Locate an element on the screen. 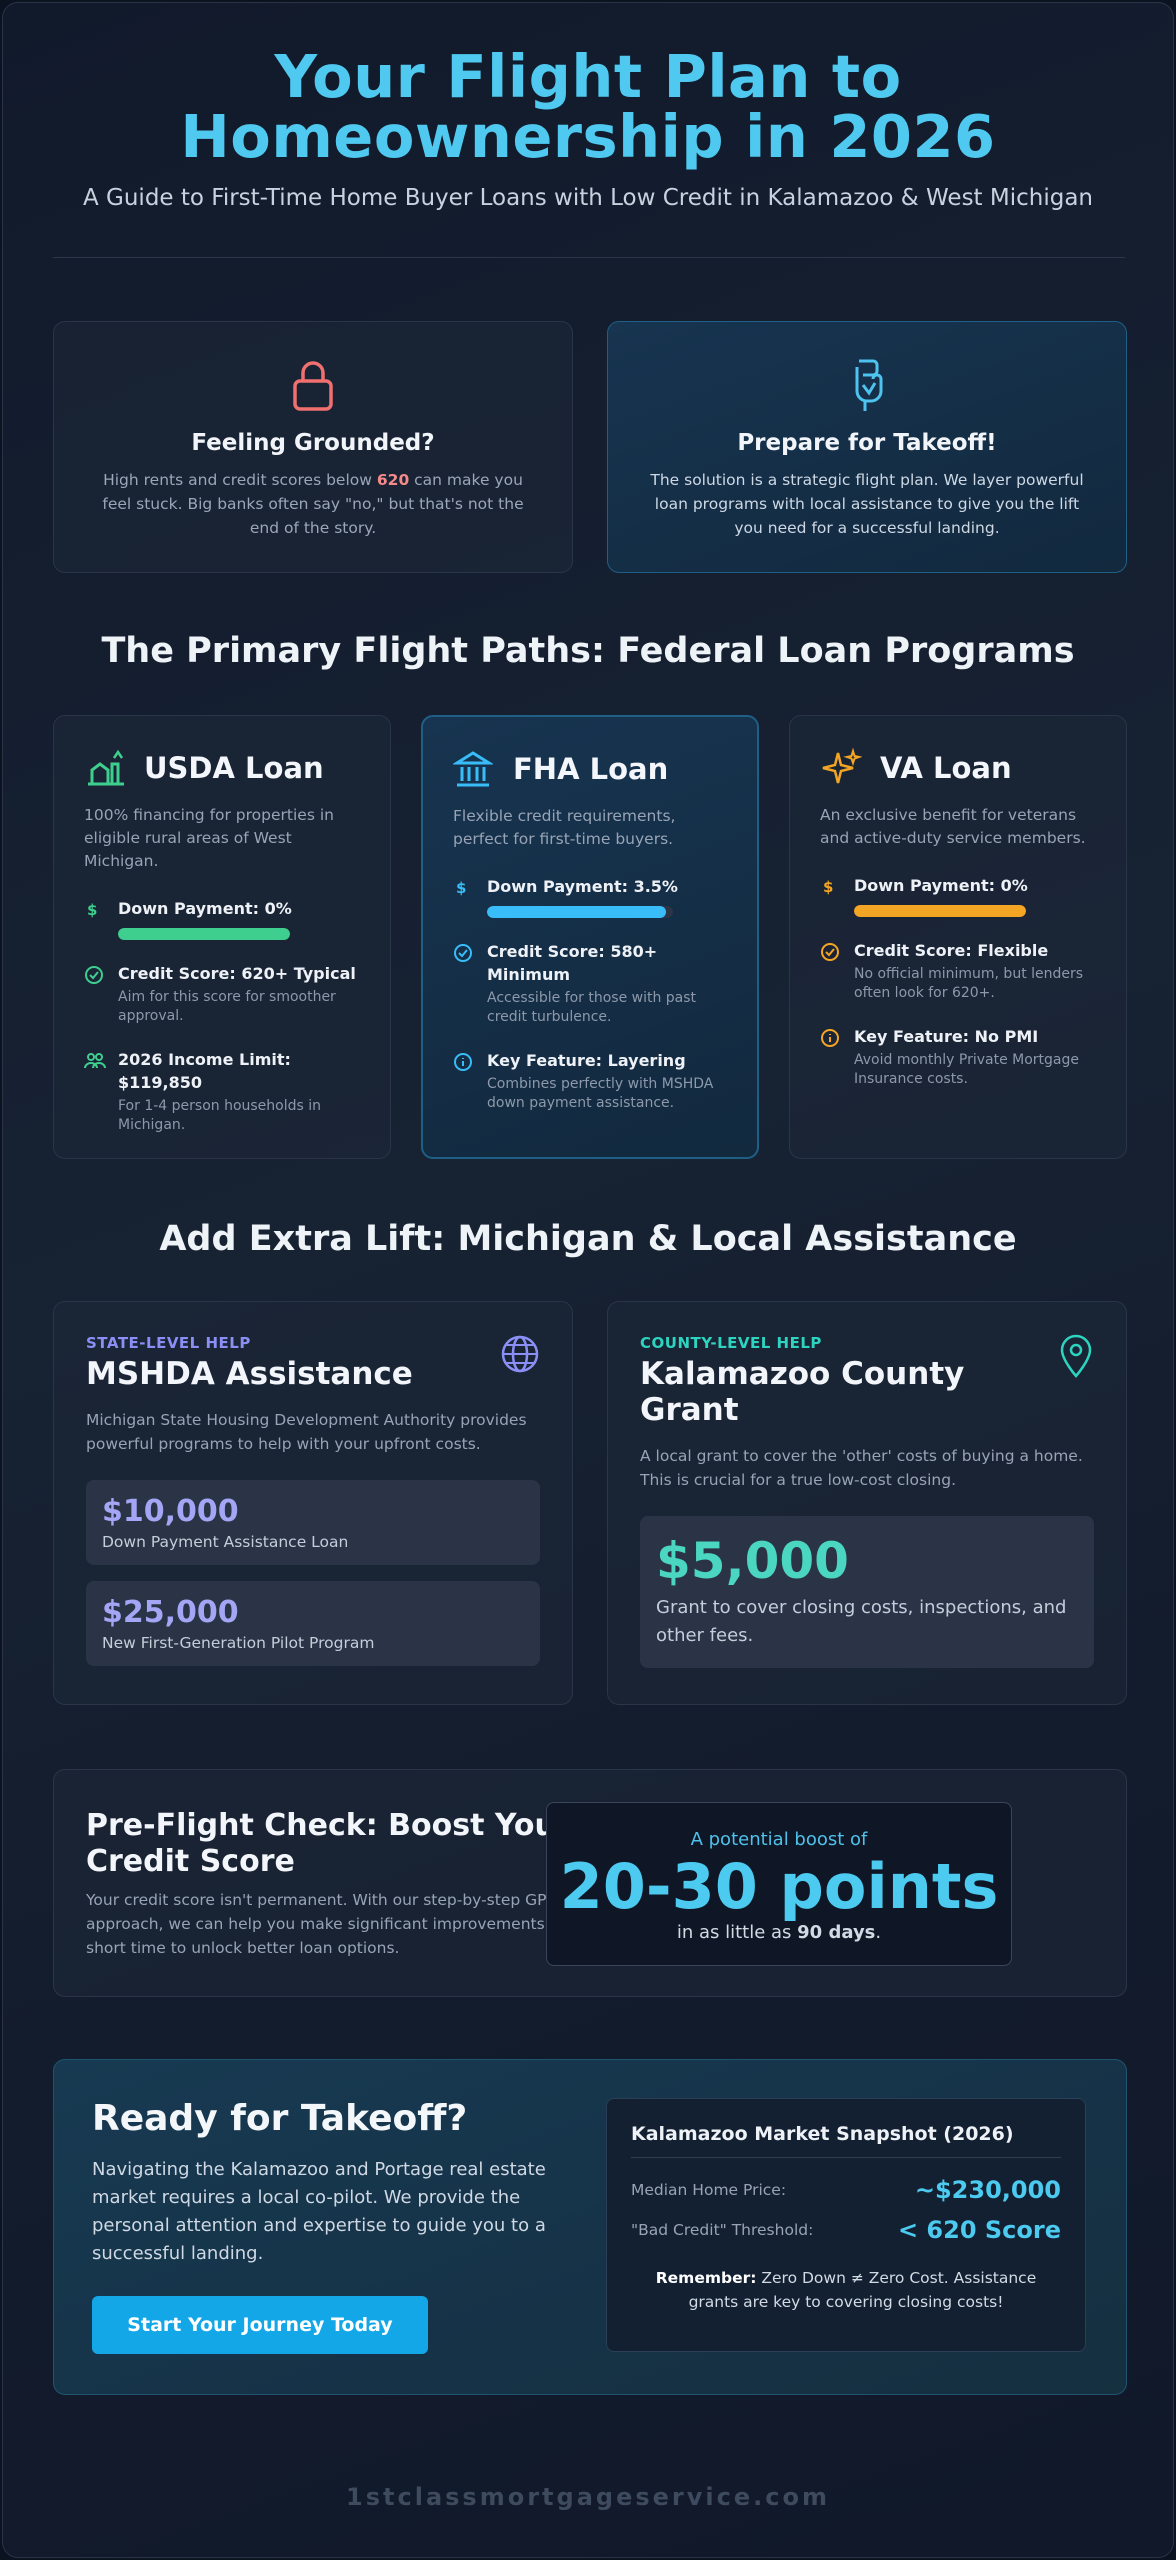 This screenshot has height=2560, width=1176. boost-value: 20-30 points is located at coordinates (779, 1886).